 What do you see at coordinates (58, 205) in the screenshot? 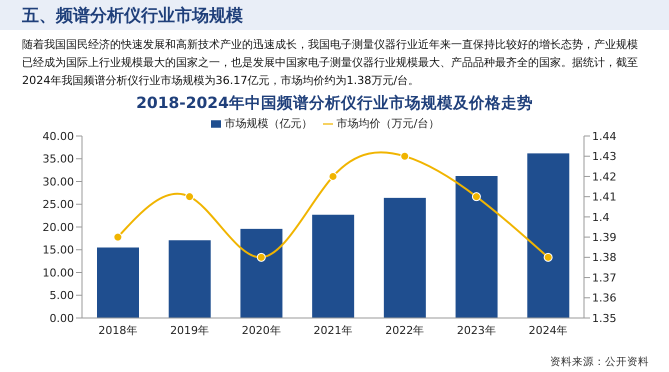
I see `y-tick-label: 25.00` at bounding box center [58, 205].